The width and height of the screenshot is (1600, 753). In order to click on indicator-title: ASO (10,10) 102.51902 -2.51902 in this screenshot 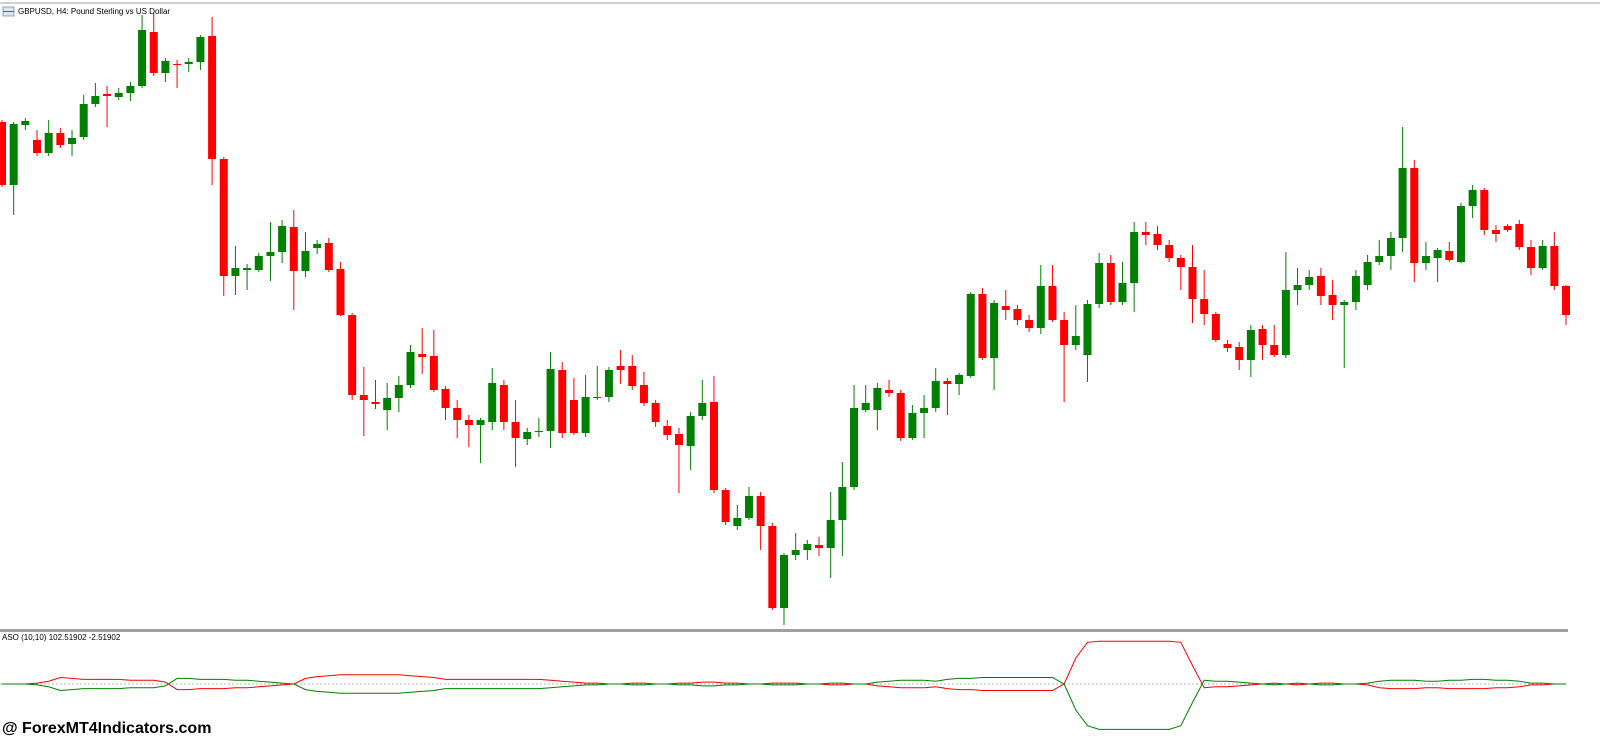, I will do `click(61, 637)`.